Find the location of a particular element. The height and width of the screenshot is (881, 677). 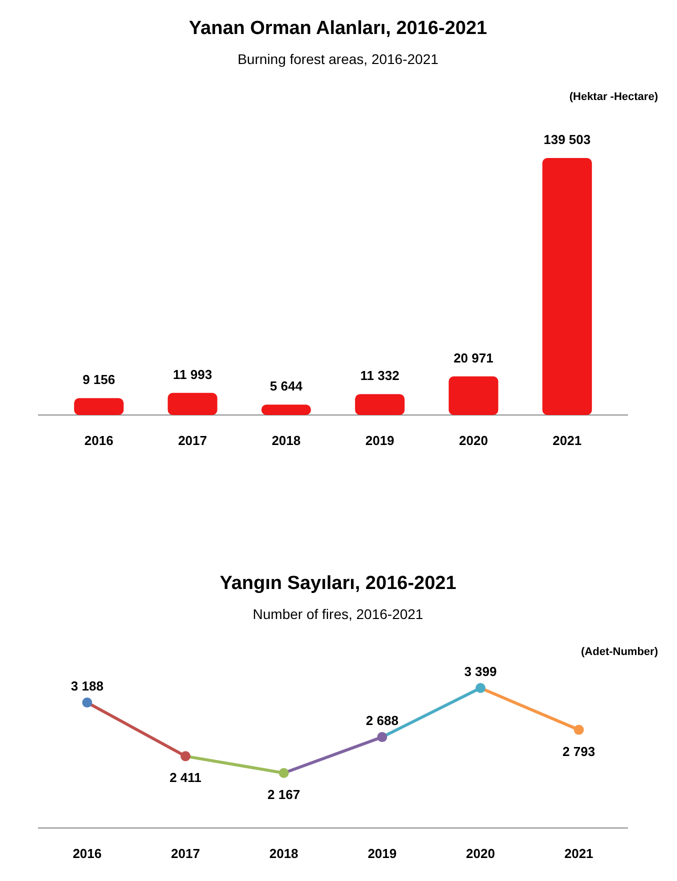

data-label: 3 188 is located at coordinates (87, 686).